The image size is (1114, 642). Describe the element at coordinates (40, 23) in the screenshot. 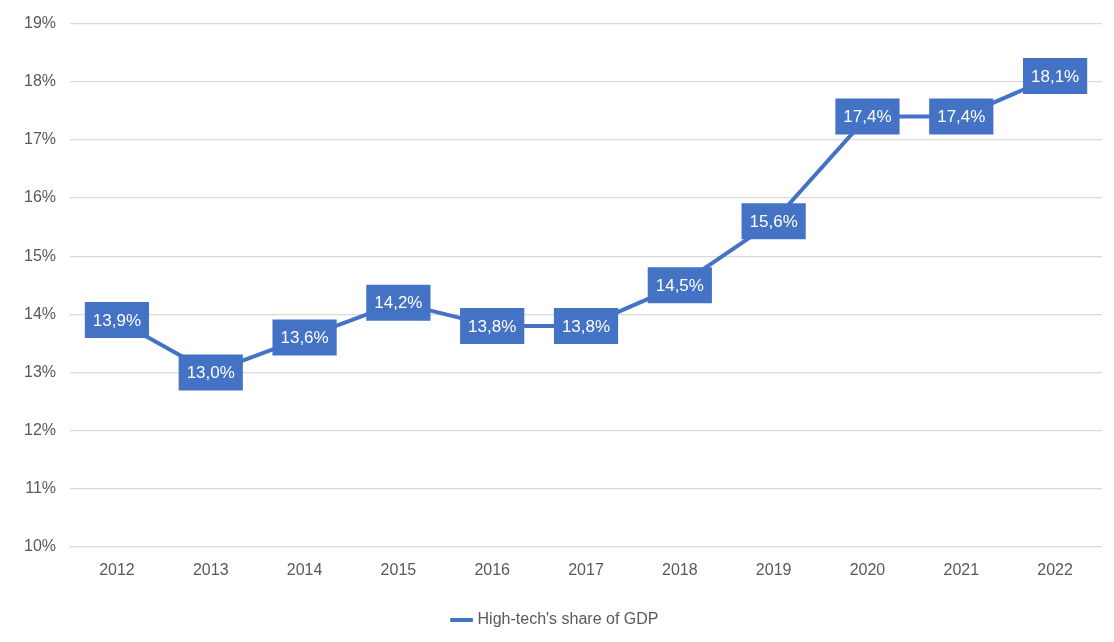

I see `y-tick-label: 19%` at that location.